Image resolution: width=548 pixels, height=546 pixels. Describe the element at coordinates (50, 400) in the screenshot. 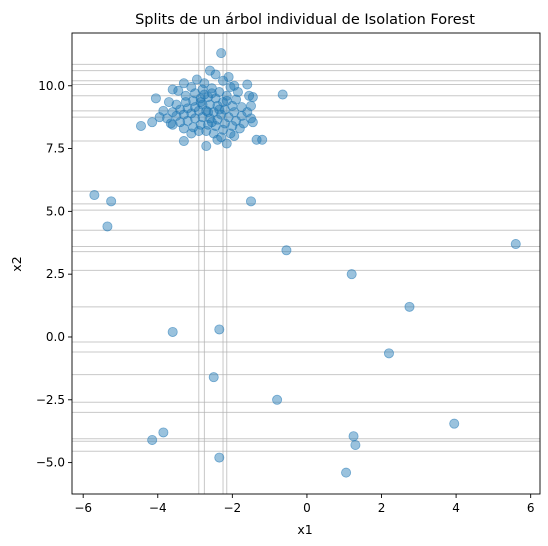

I see `y-tick-label-1: −2.5` at that location.